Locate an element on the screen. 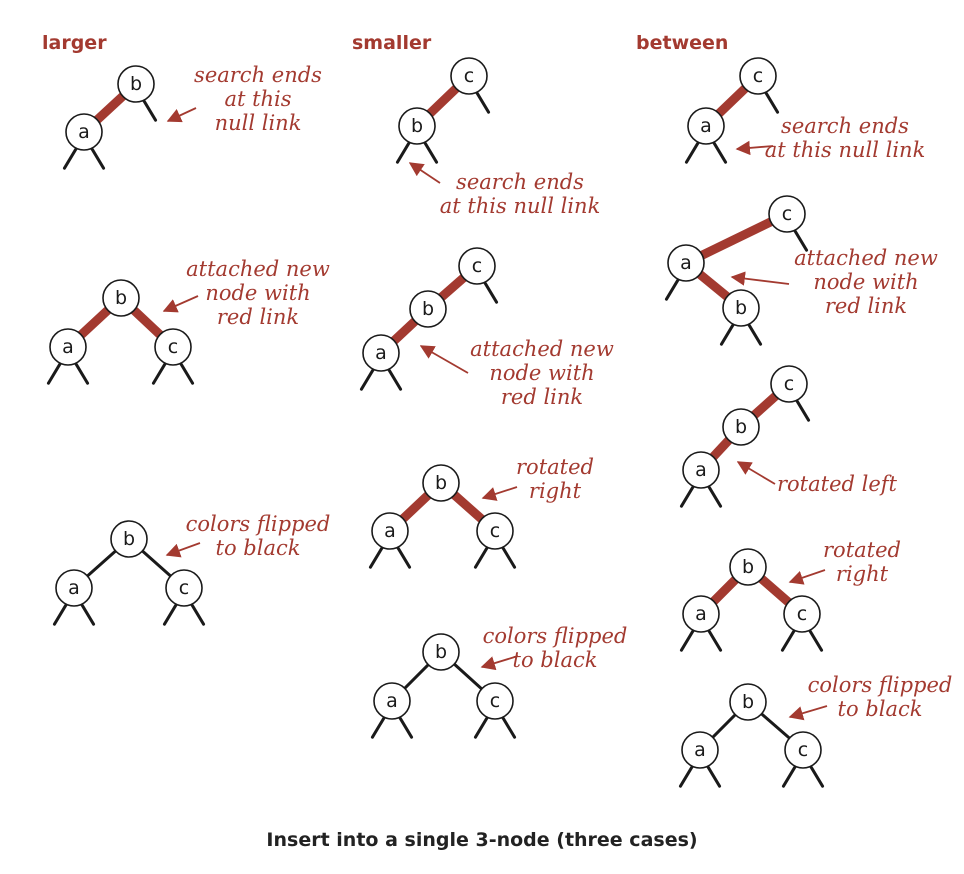  annotation-line: to black is located at coordinates (880, 709).